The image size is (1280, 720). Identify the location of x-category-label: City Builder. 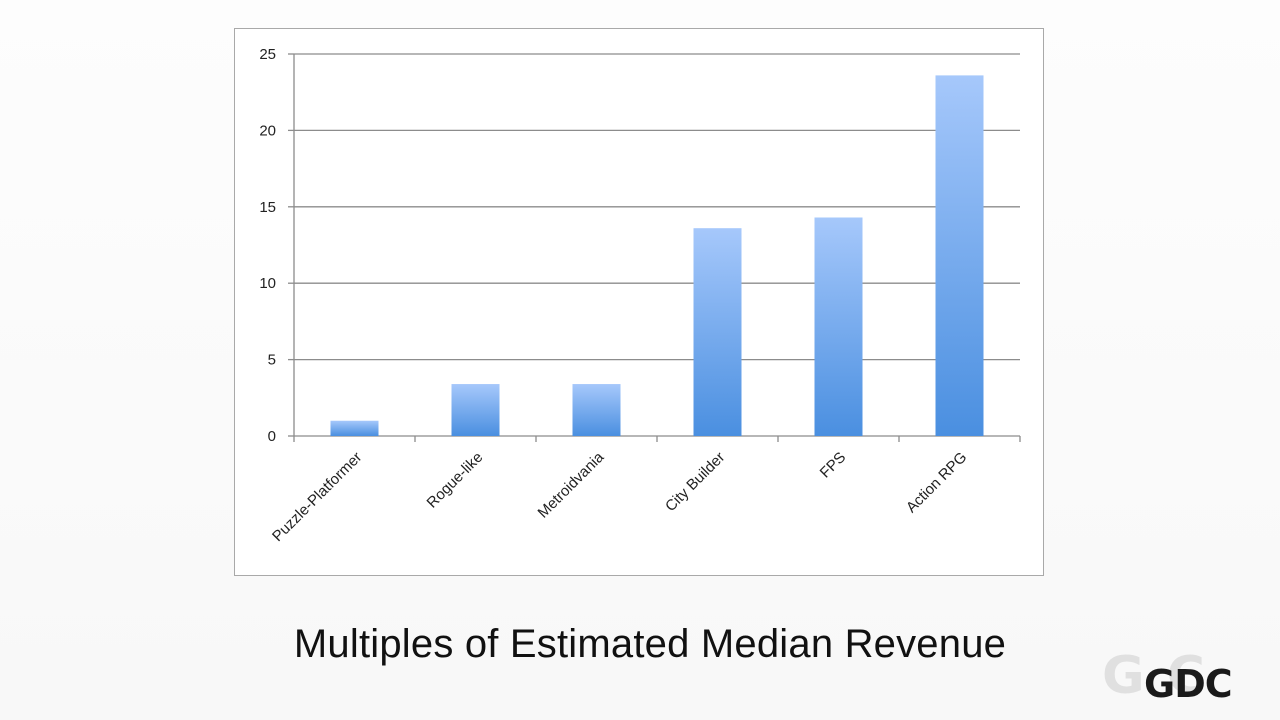
(695, 482).